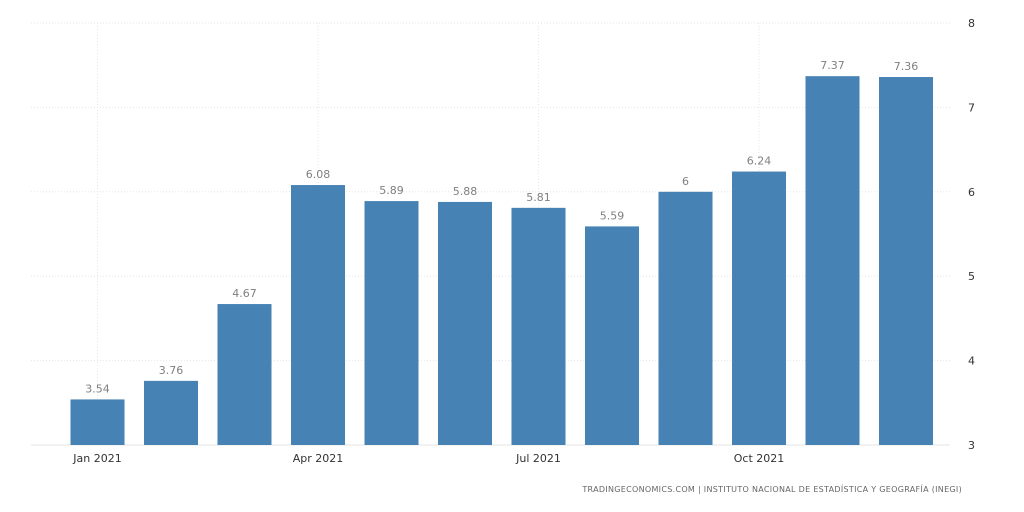 This screenshot has height=512, width=1024. I want to click on bar-dec-2021, so click(906, 261).